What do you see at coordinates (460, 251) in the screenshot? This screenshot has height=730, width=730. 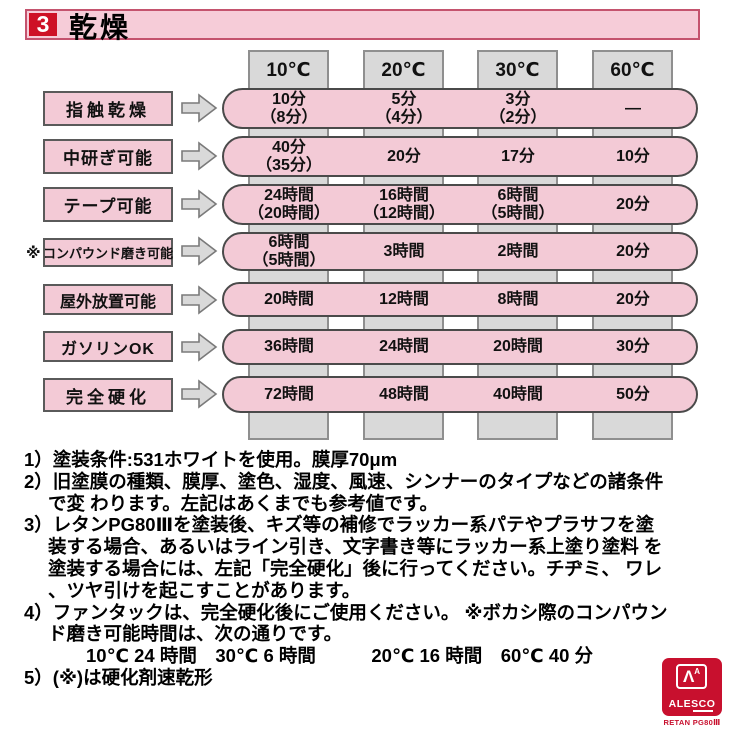 I see `row-values-compound-ok: 6時間 （5時間） 3時間 2時間 20分` at bounding box center [460, 251].